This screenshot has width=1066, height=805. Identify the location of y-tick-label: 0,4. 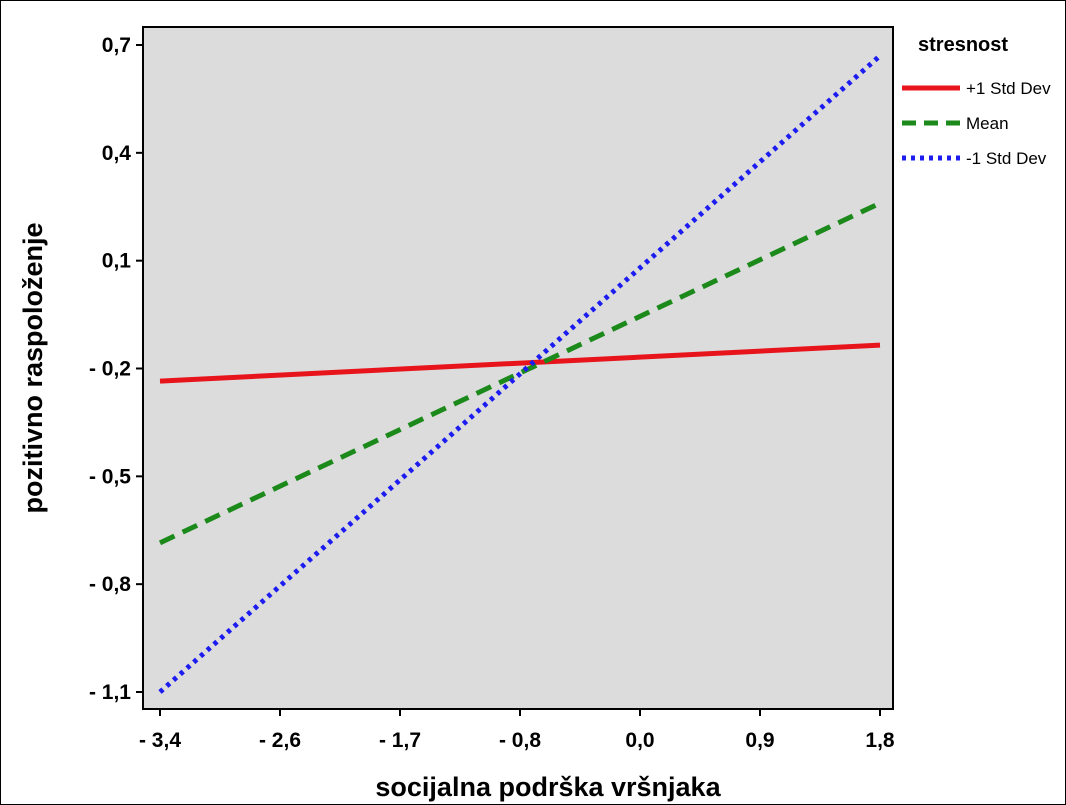
(117, 153).